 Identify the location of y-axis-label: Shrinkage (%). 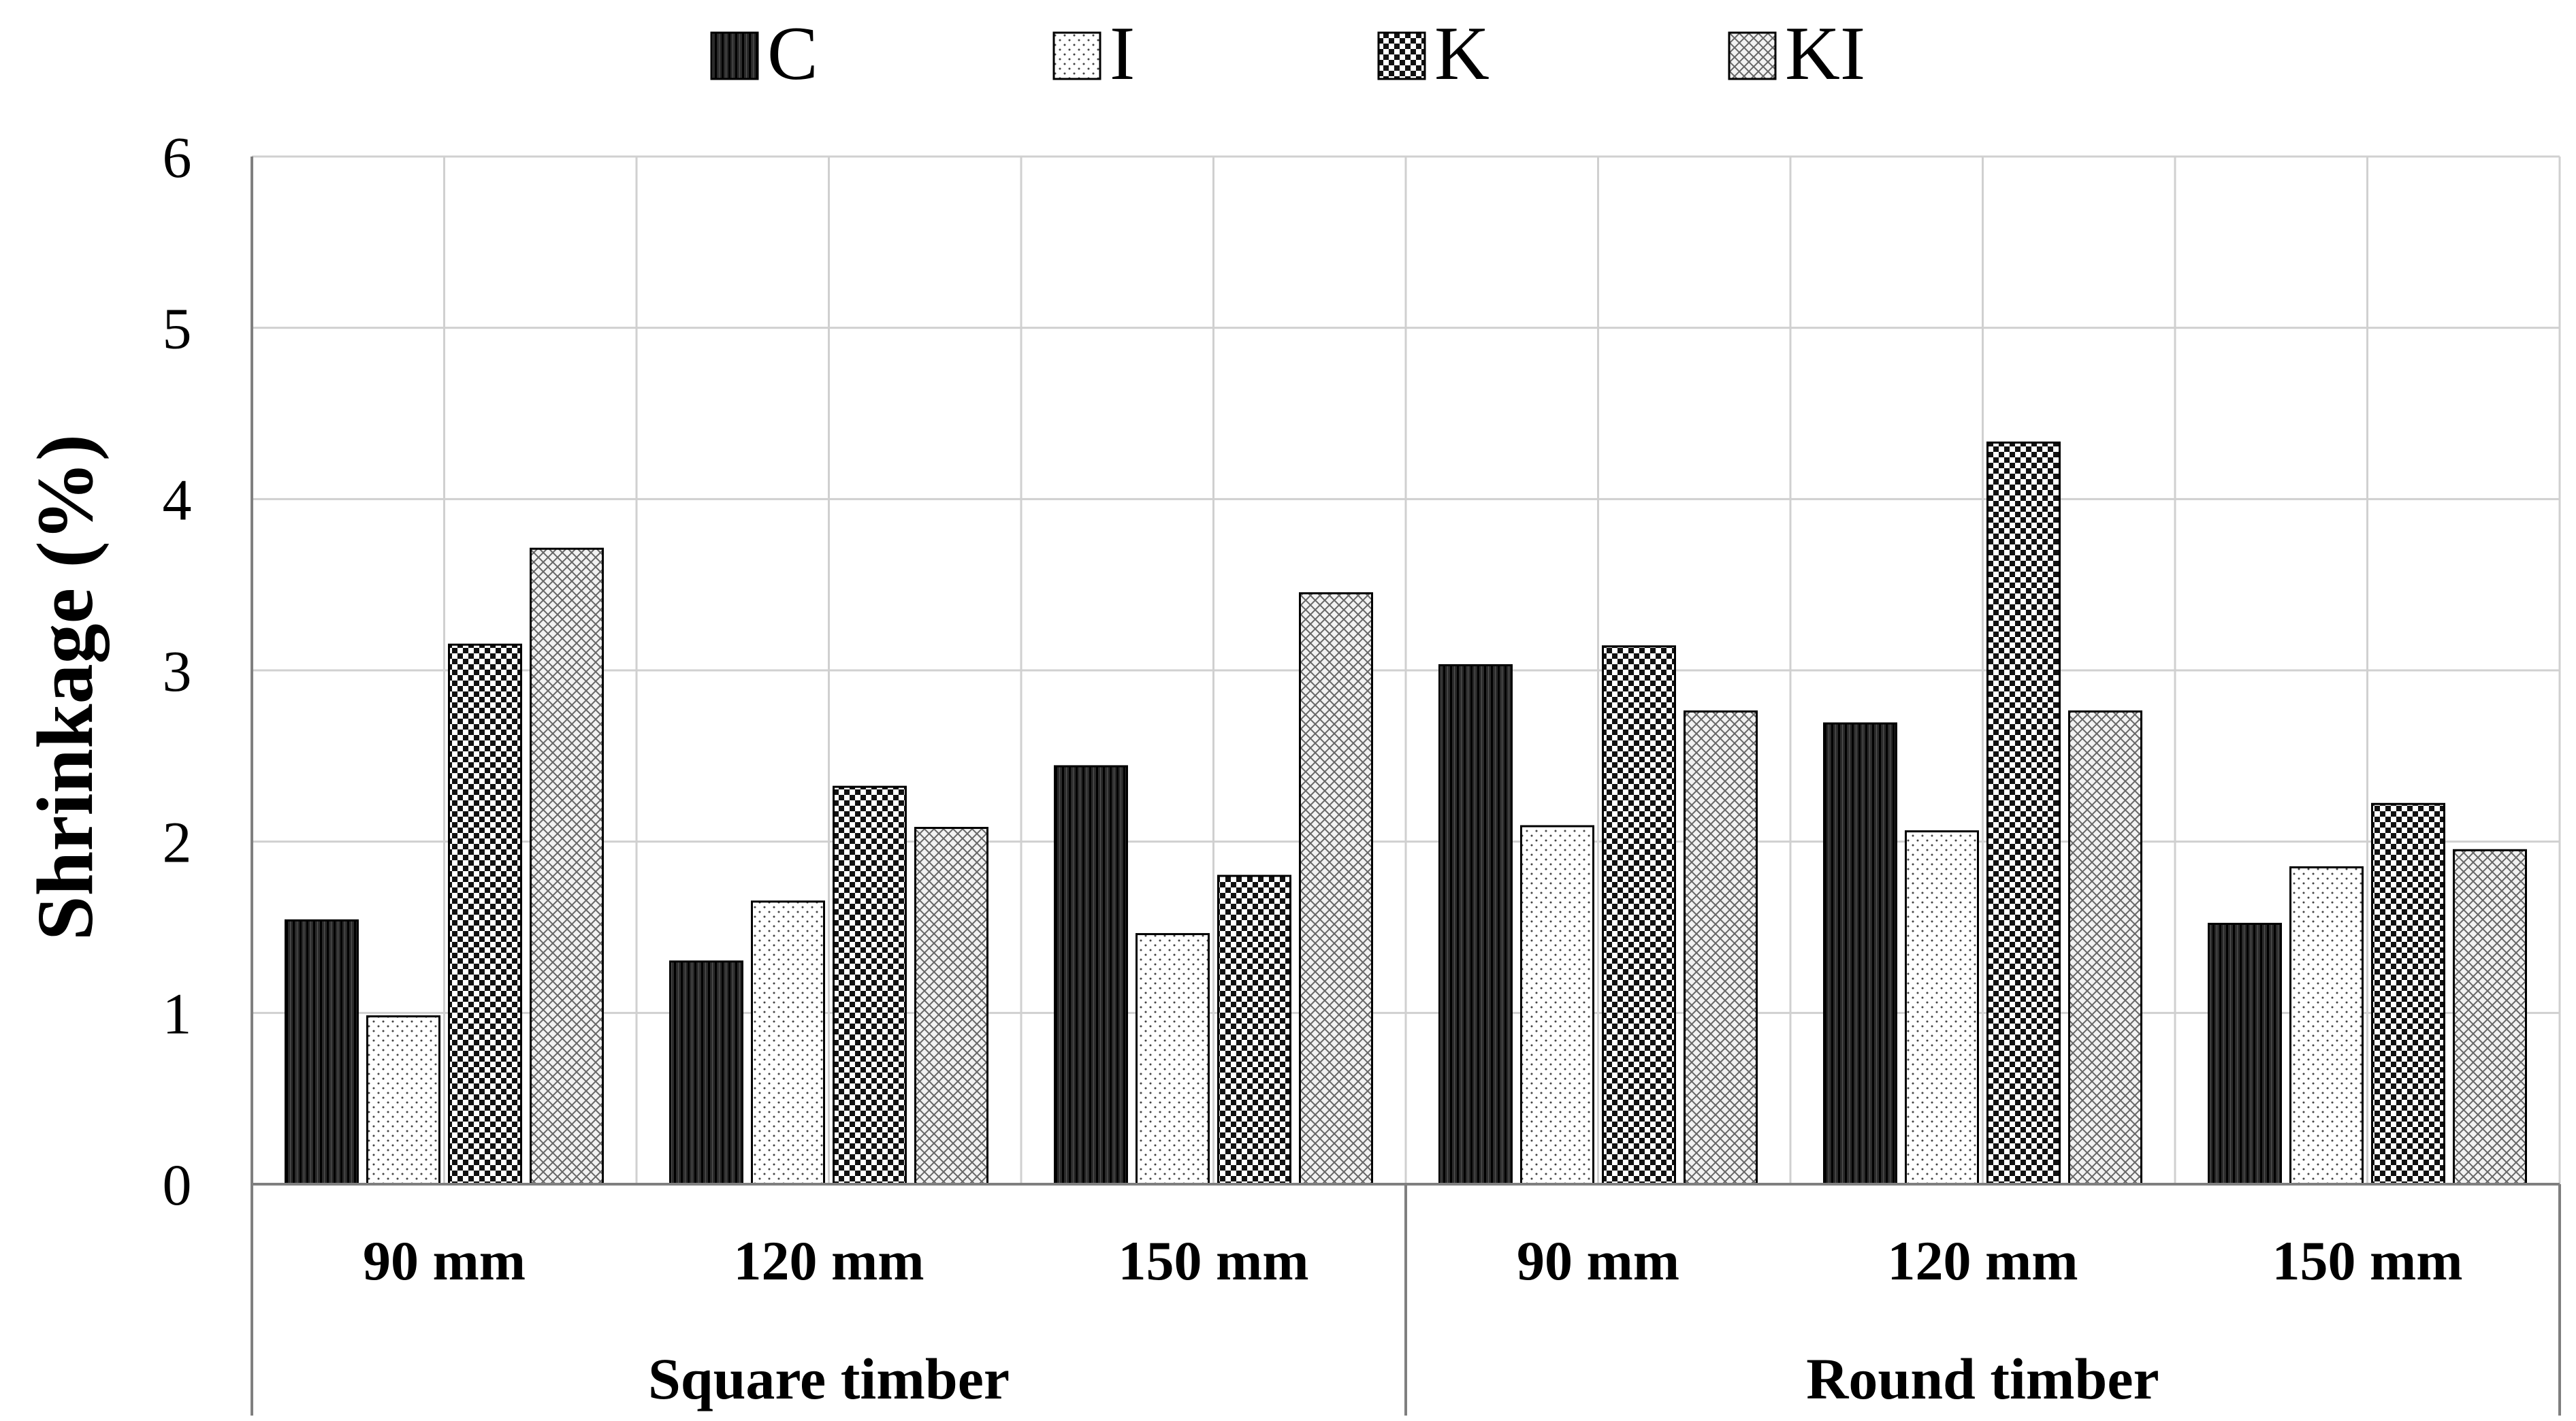
(65, 688).